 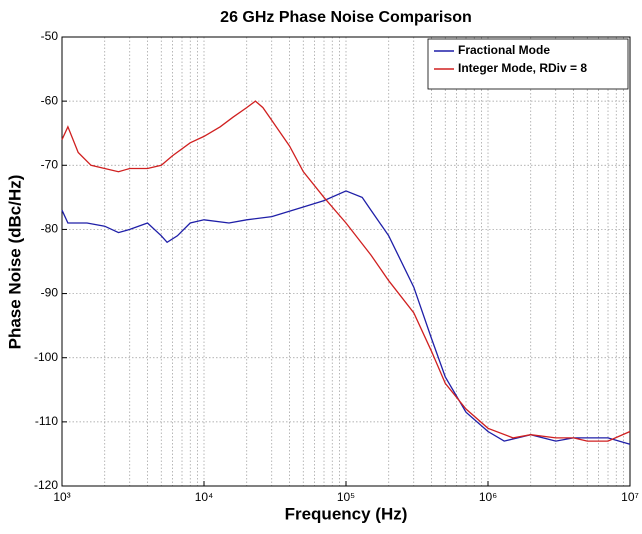 I want to click on y-tick-label: -70, so click(x=50, y=164).